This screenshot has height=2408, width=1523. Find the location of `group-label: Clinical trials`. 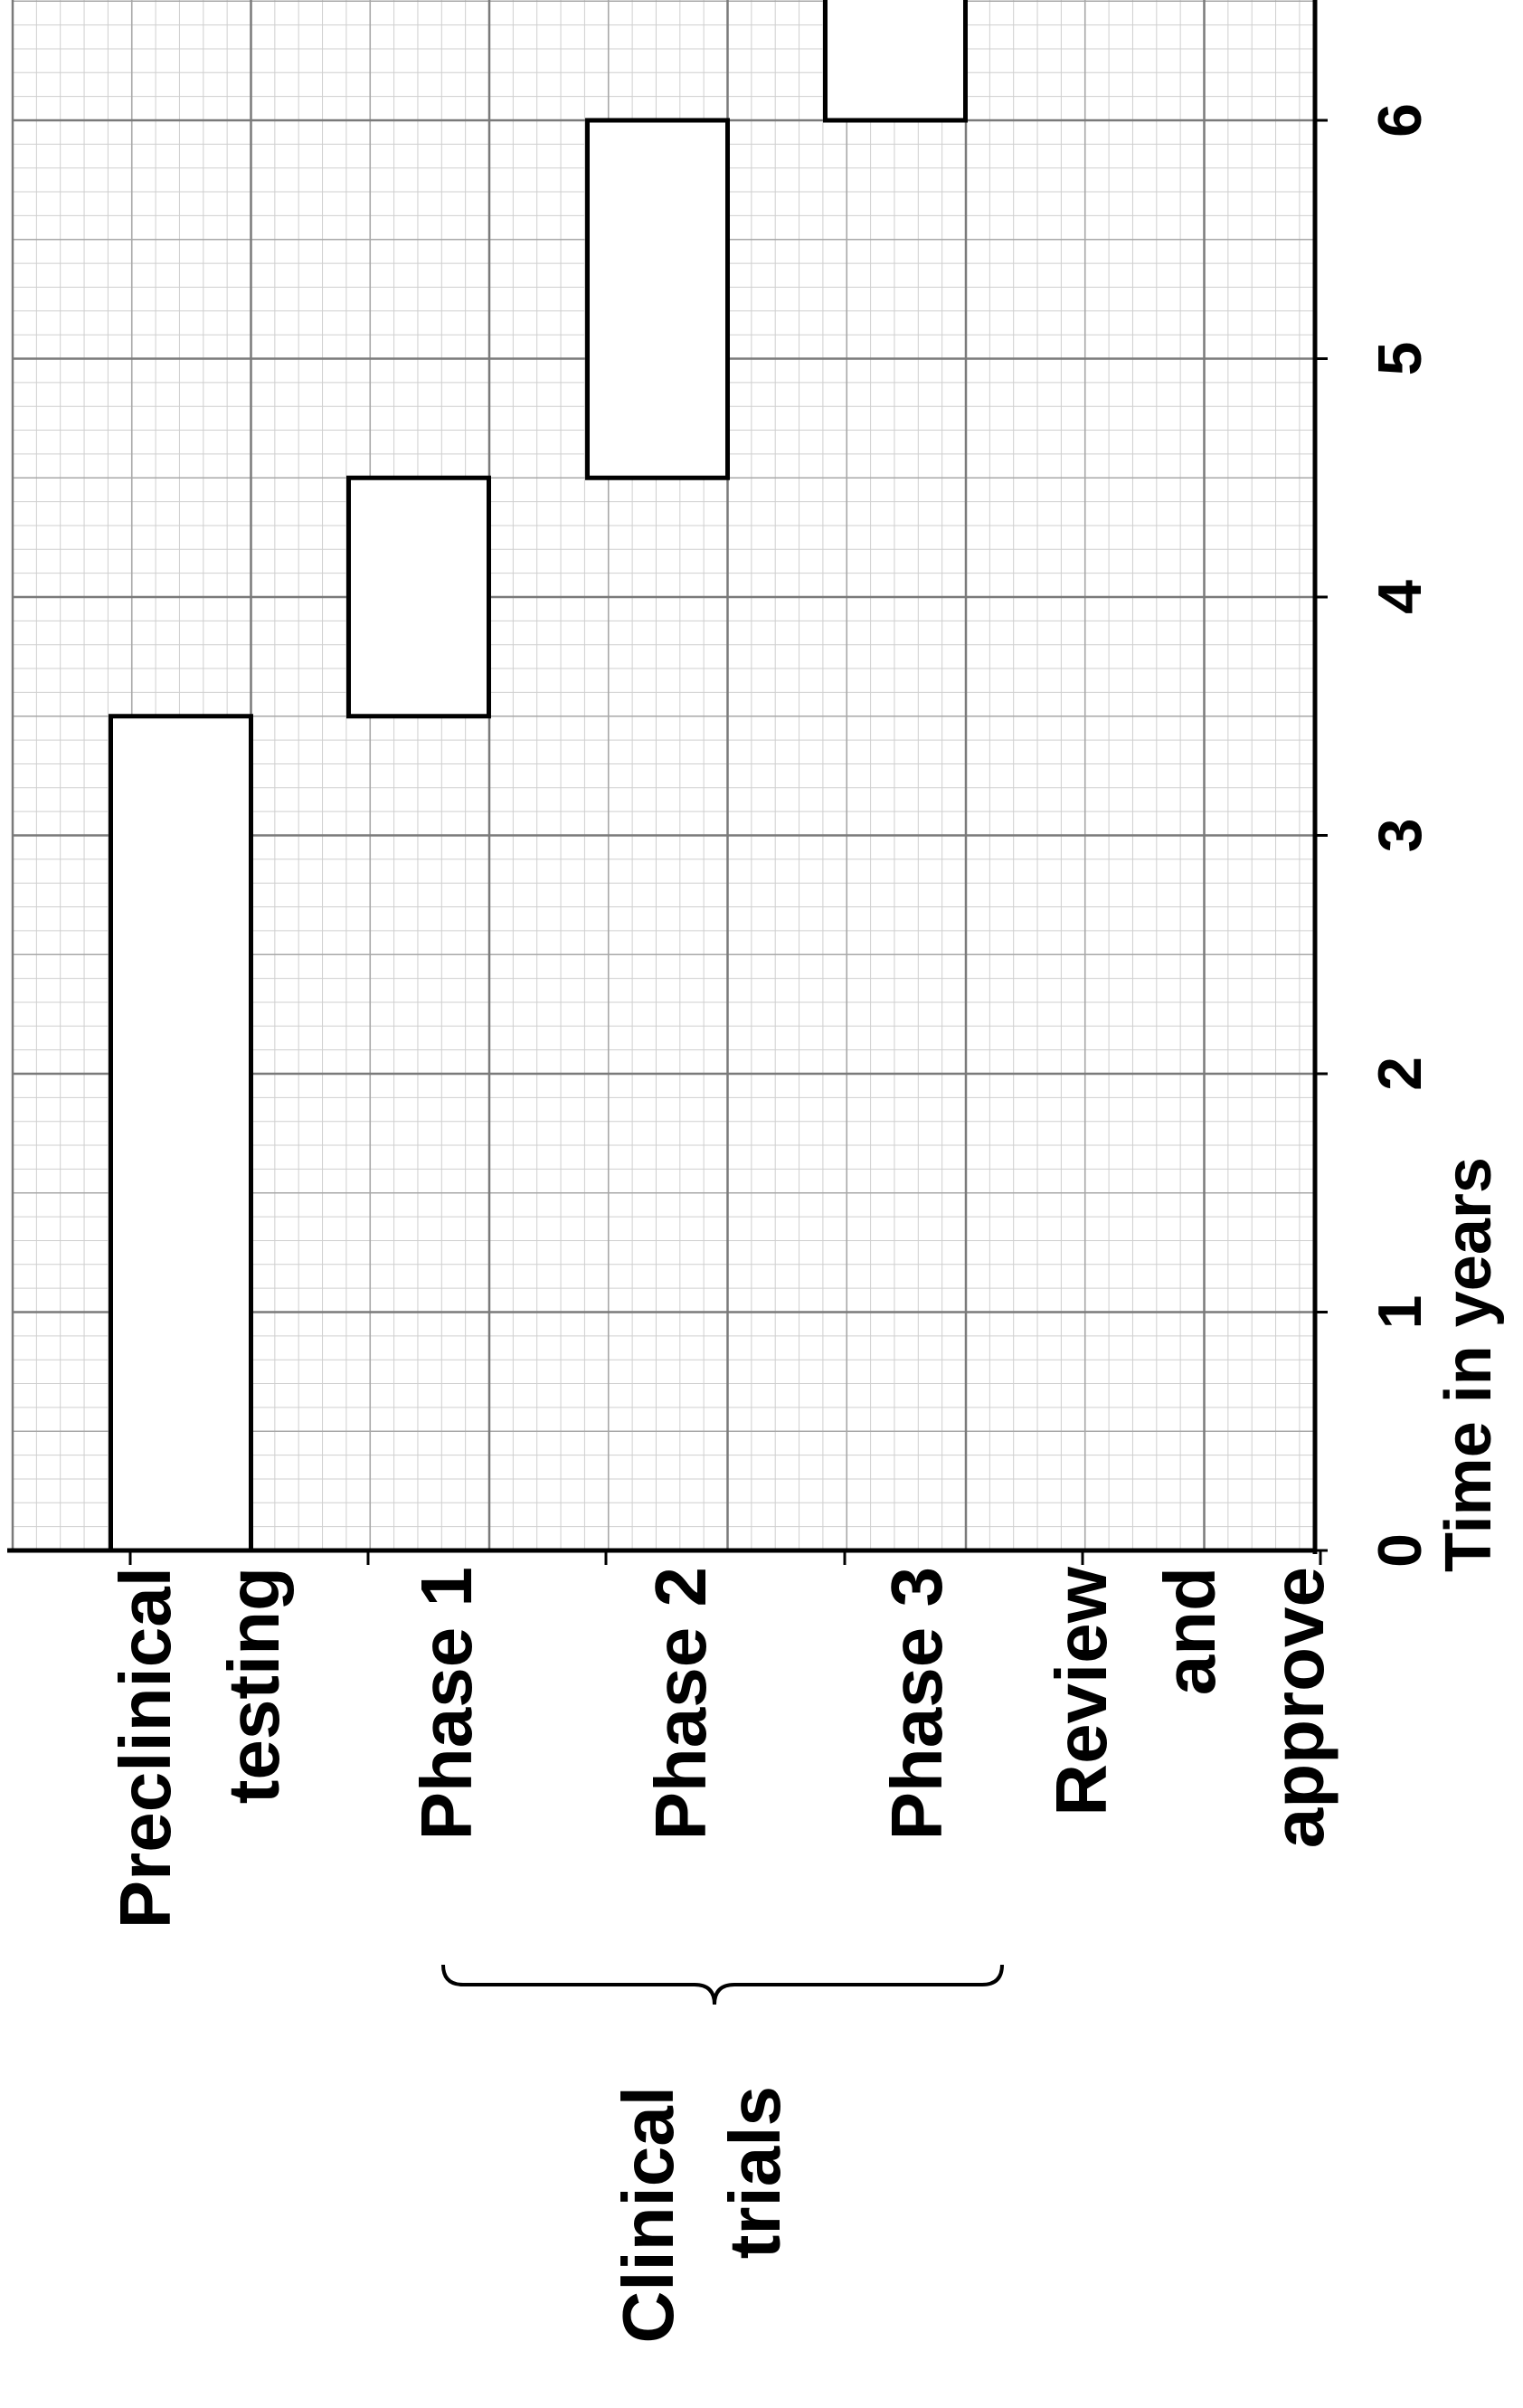

group-label: Clinical trials is located at coordinates (701, 2215).